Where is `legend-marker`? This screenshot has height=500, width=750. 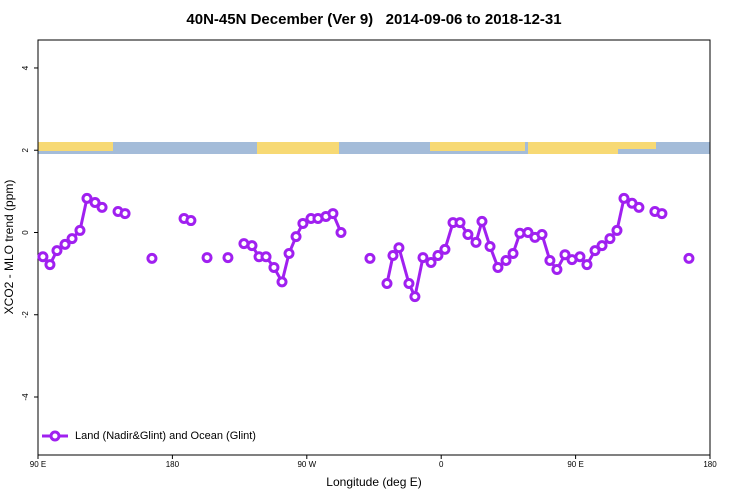 legend-marker is located at coordinates (55, 436).